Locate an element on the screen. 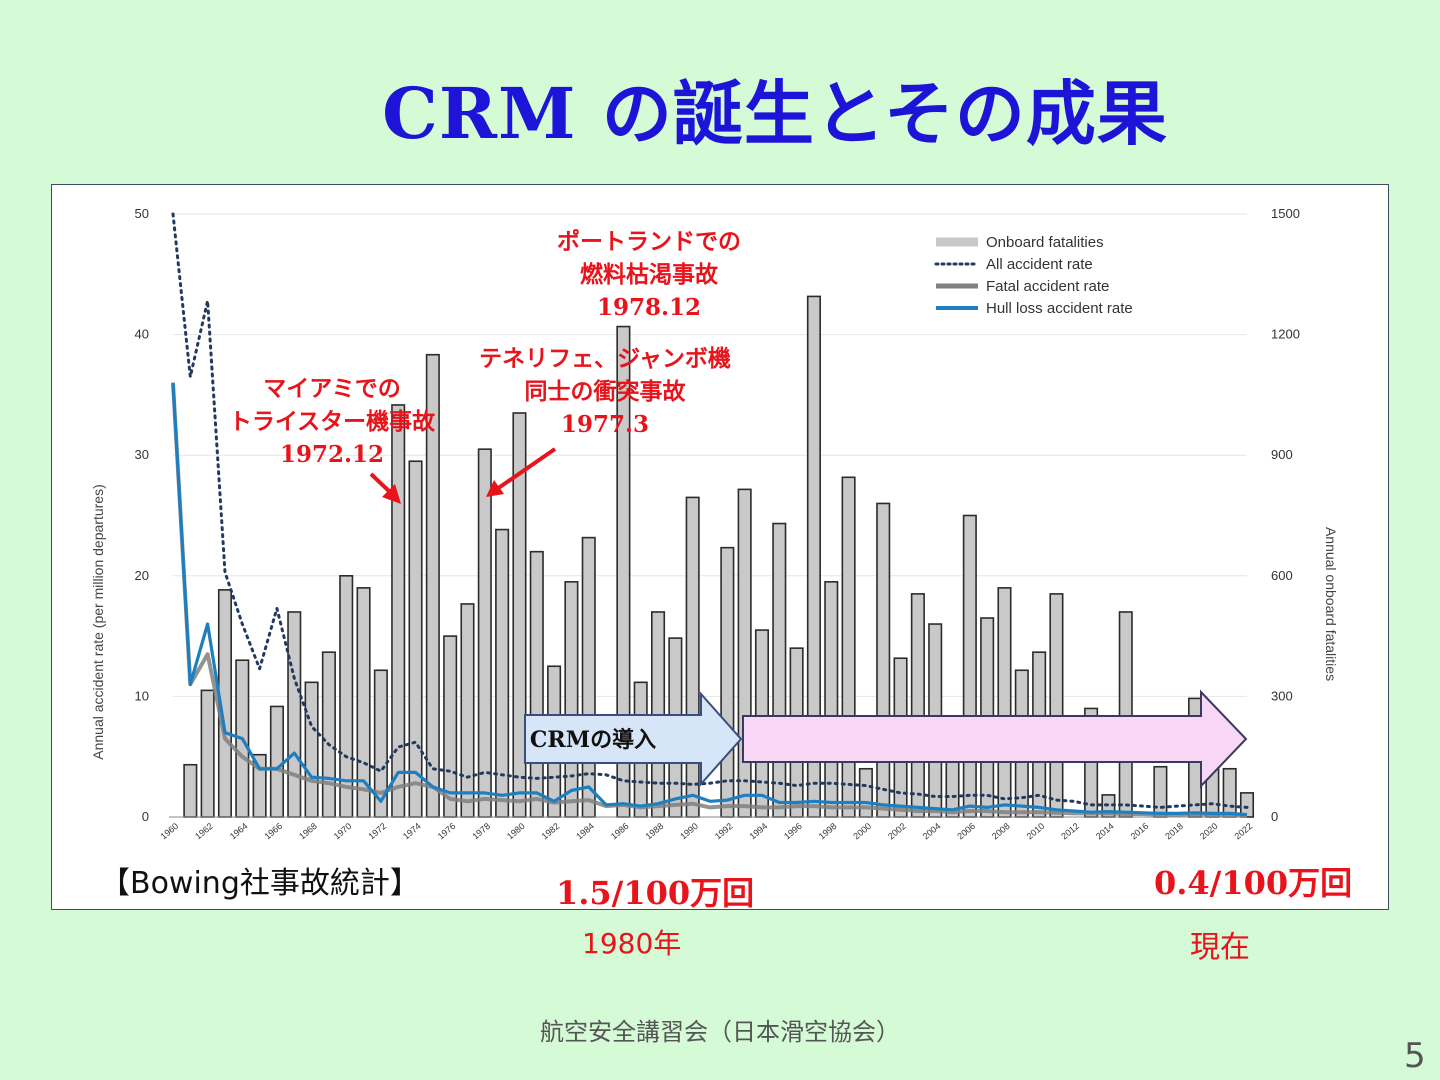  x-tick-label: 2020 is located at coordinates (1209, 831).